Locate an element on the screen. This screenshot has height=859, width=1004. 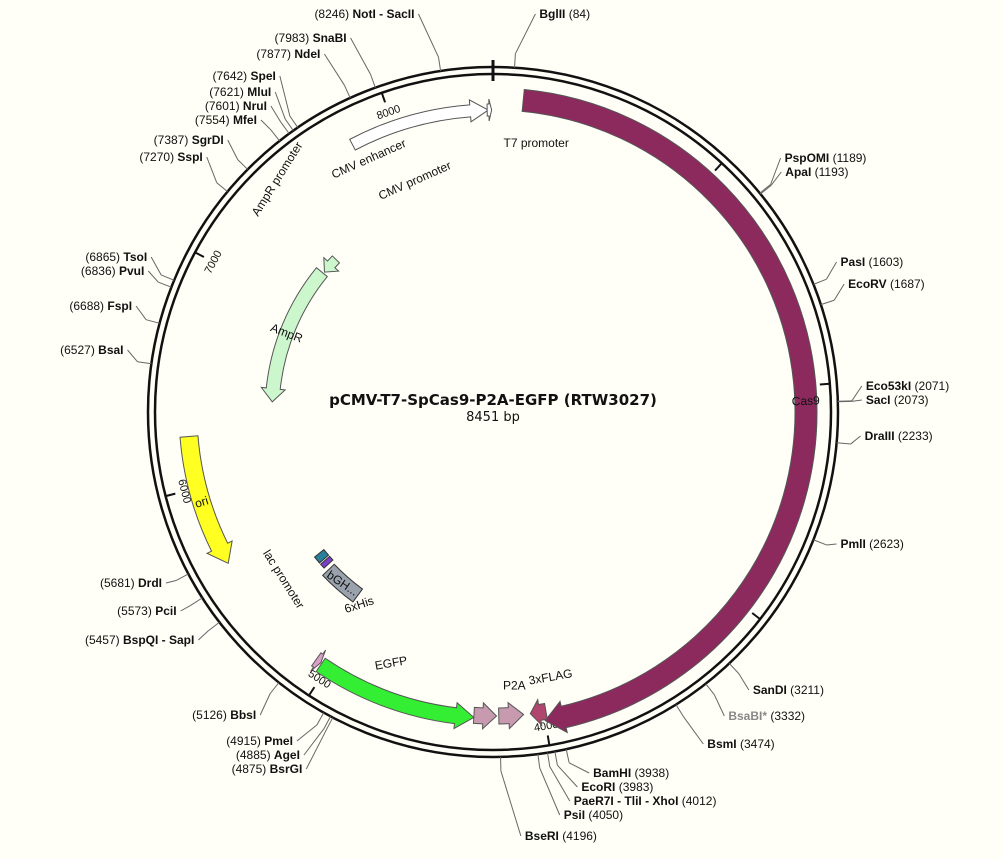
site-pasi: PasI (1603) is located at coordinates (858, 270).